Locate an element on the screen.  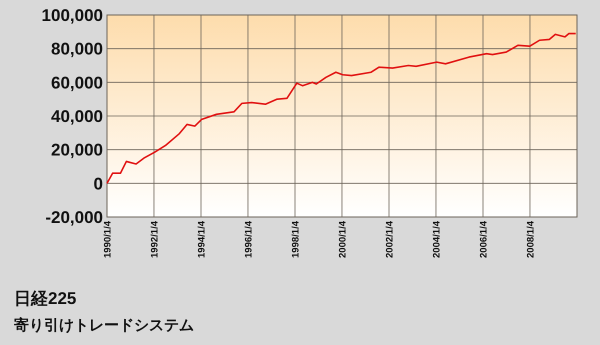
y-tick-label: 60,000 is located at coordinates (77, 82).